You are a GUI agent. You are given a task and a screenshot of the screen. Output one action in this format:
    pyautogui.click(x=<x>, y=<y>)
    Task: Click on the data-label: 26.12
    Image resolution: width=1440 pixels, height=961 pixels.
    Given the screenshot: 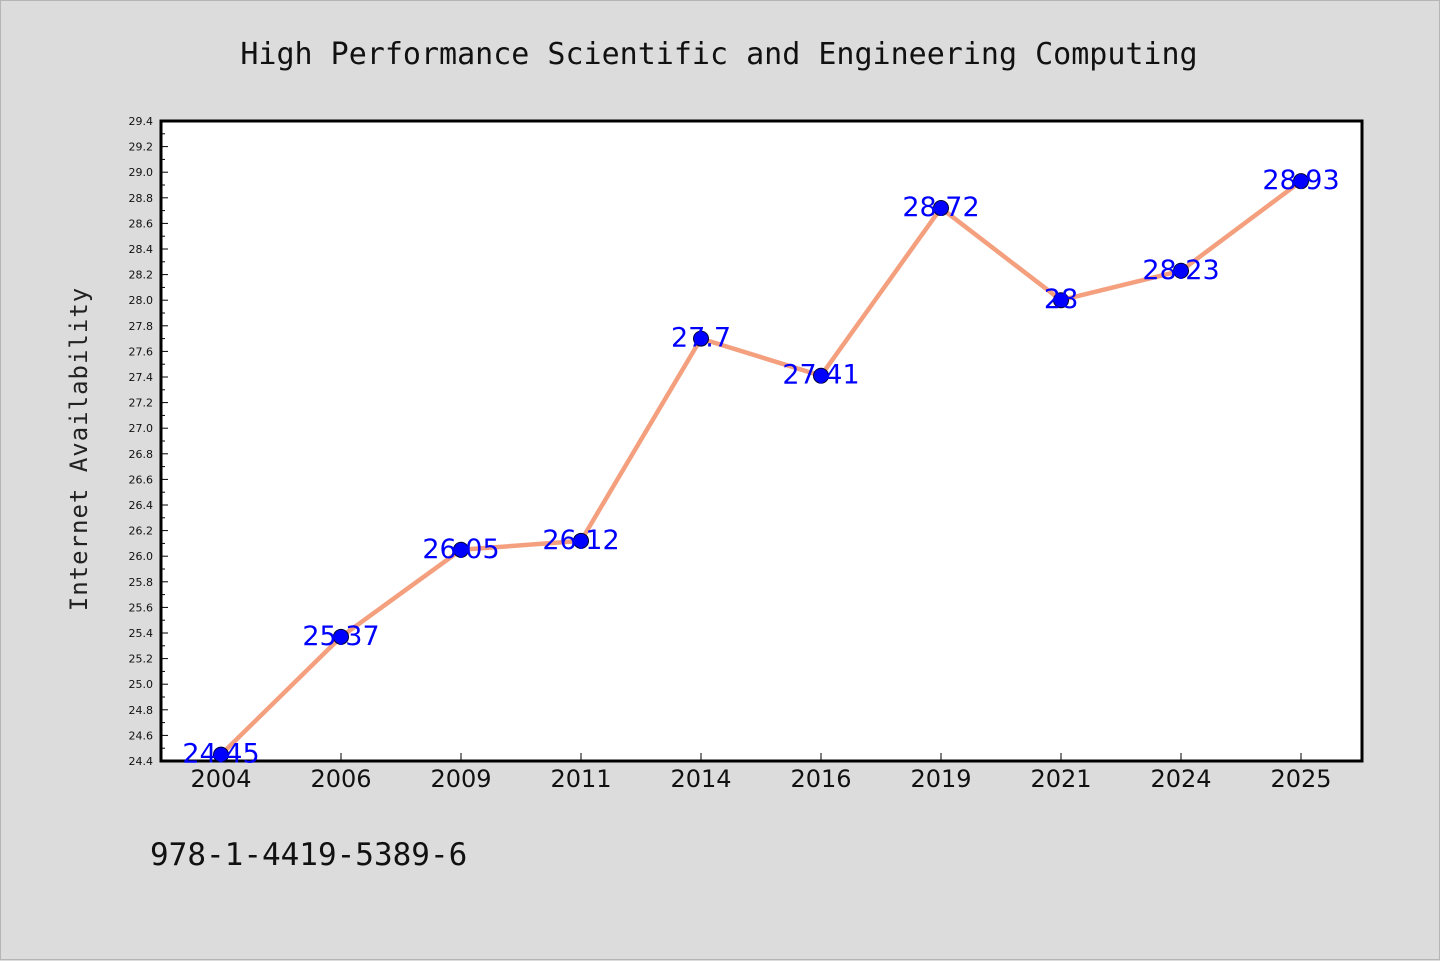 What is the action you would take?
    pyautogui.click(x=580, y=540)
    